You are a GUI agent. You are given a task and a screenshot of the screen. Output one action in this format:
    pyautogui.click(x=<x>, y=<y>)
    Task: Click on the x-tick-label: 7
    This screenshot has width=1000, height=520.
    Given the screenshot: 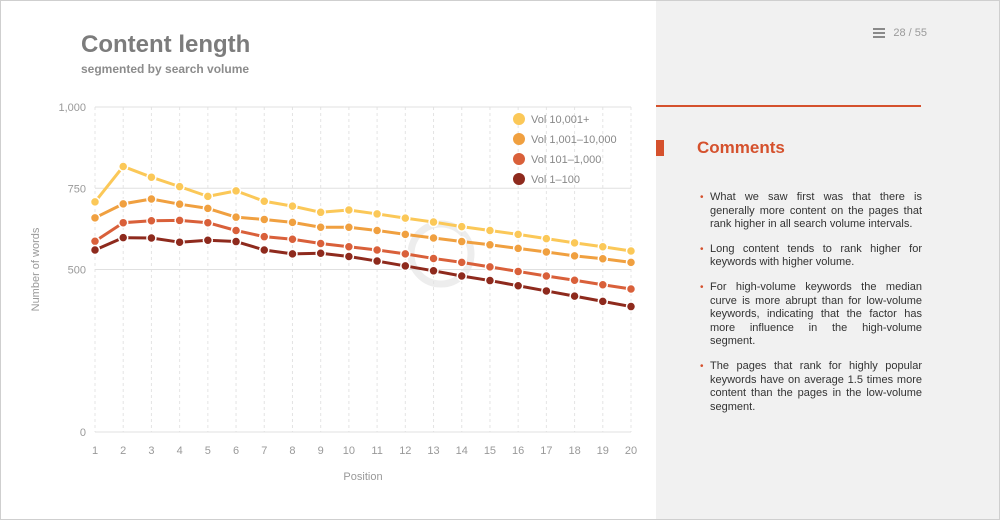 What is the action you would take?
    pyautogui.click(x=264, y=451)
    